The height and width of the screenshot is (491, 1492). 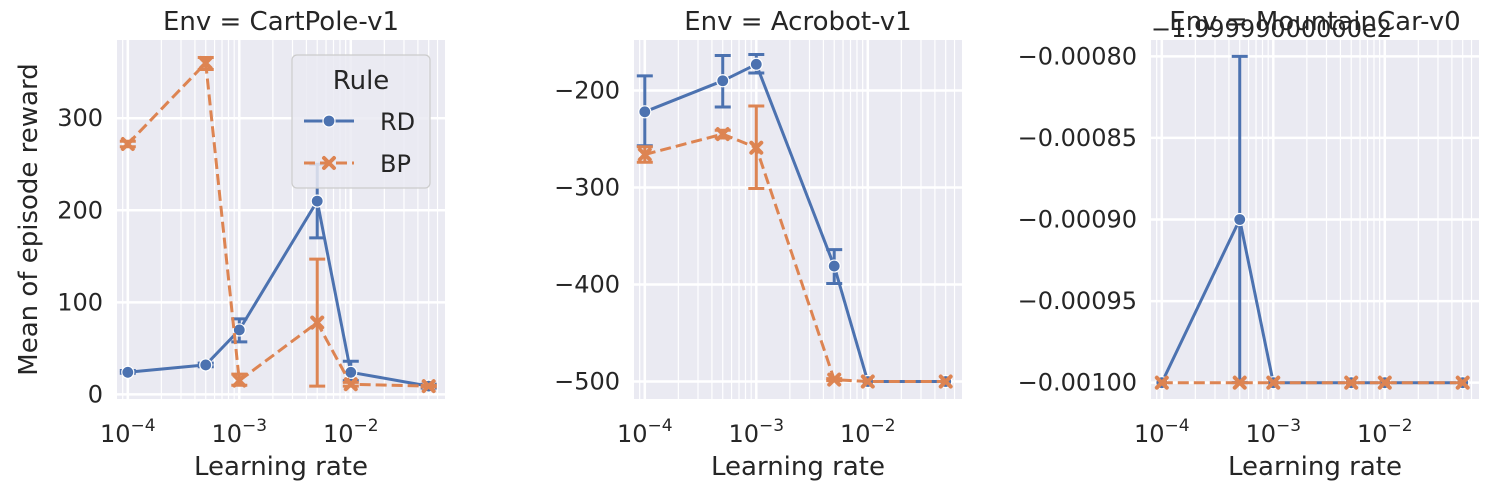 I want to click on legend: Rule RD BP, so click(x=361, y=121).